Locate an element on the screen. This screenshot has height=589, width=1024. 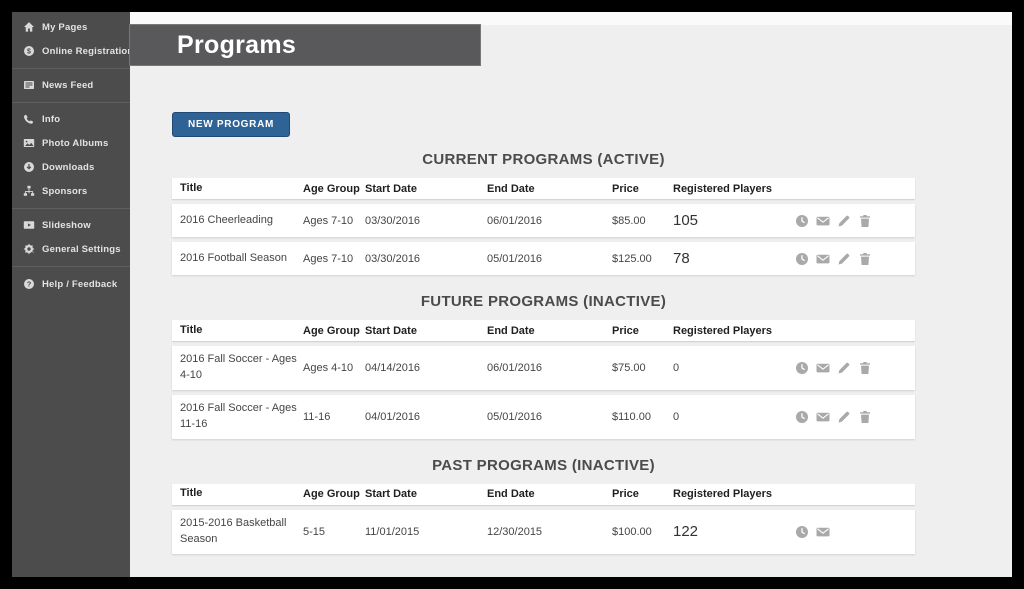
sidebar-item-general-settings: General Settings is located at coordinates (71, 249).